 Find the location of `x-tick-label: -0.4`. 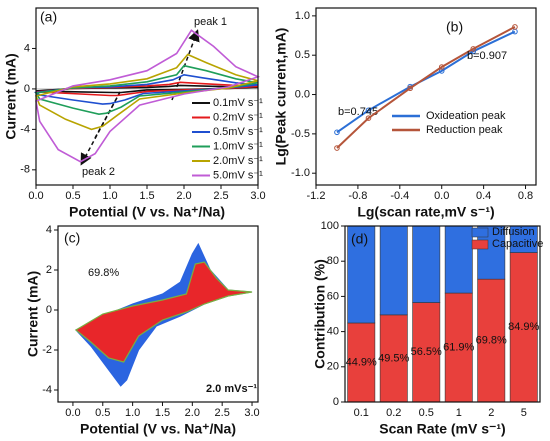

x-tick-label: -0.4 is located at coordinates (399, 196).